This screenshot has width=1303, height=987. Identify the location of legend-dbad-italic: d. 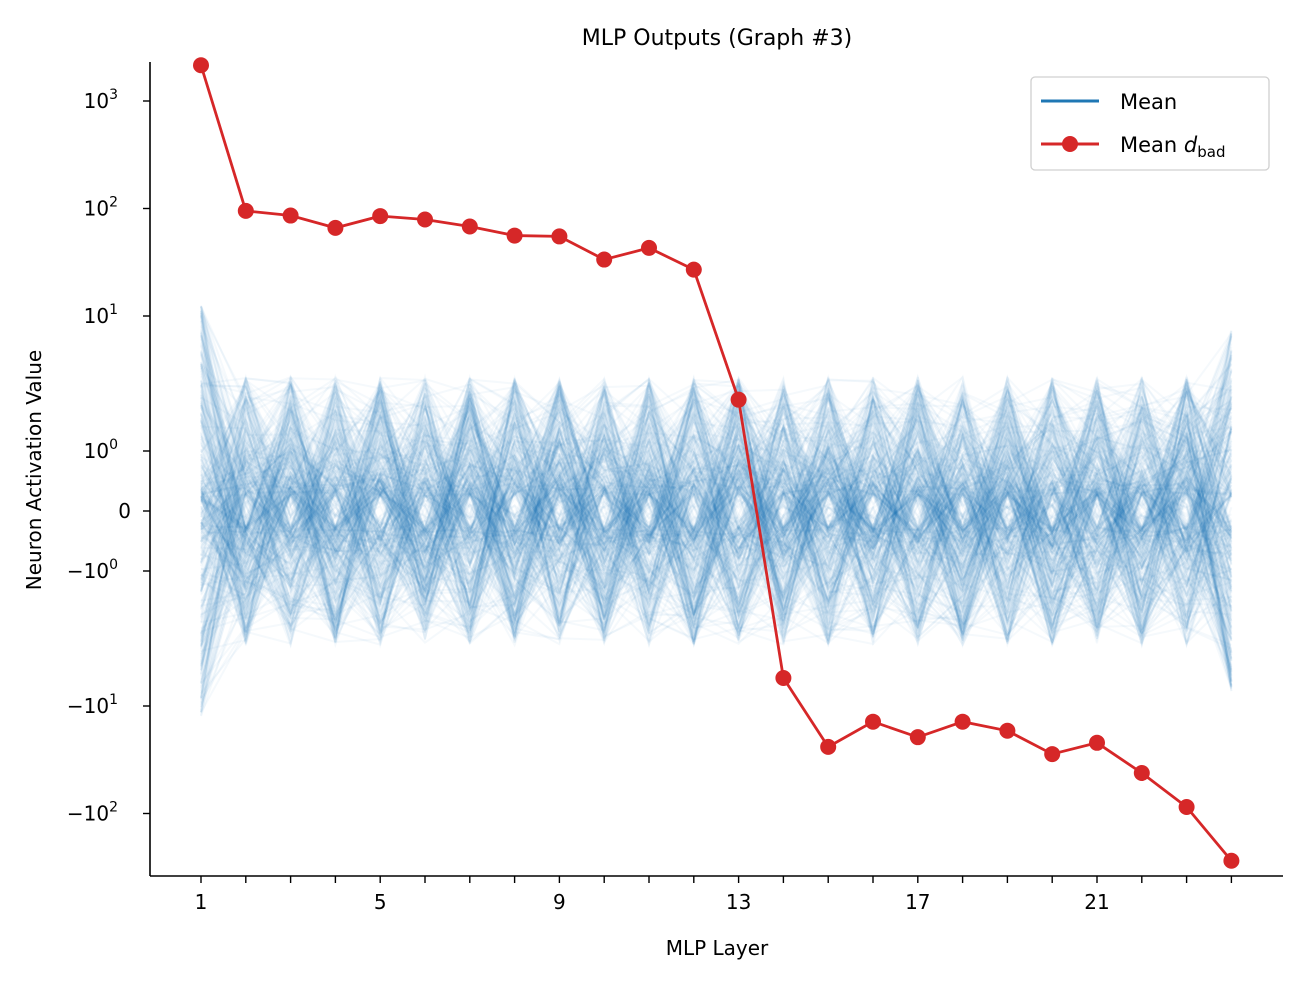
(1191, 145).